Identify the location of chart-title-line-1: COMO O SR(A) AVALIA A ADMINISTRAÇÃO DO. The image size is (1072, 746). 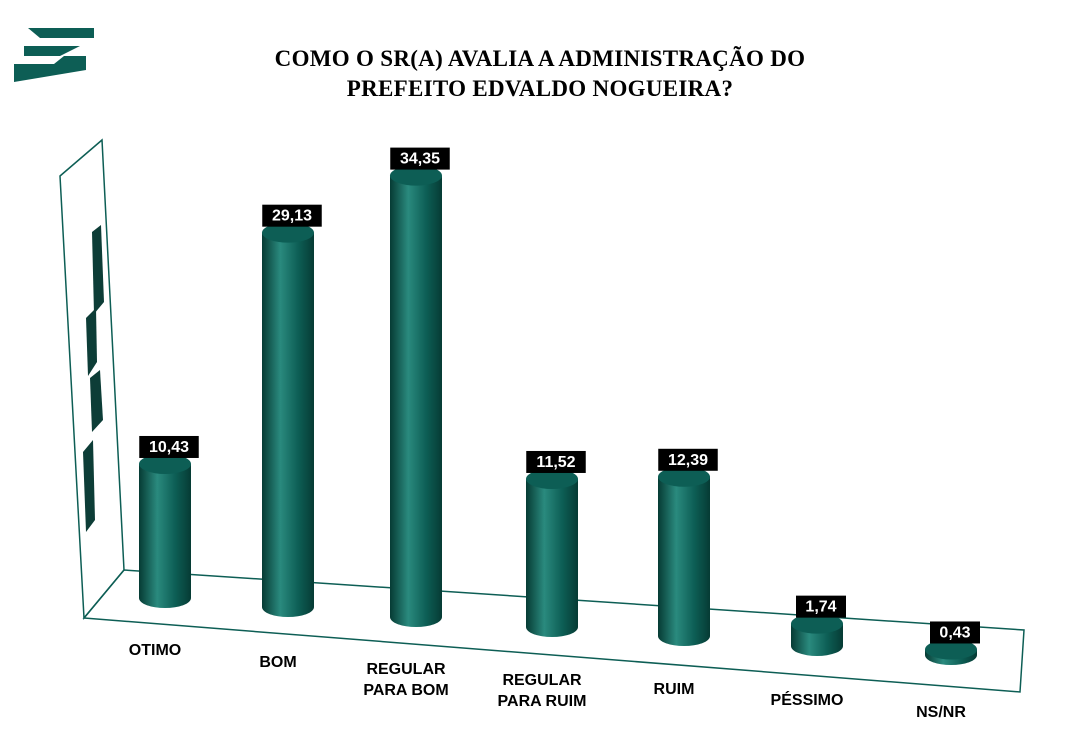
(540, 58).